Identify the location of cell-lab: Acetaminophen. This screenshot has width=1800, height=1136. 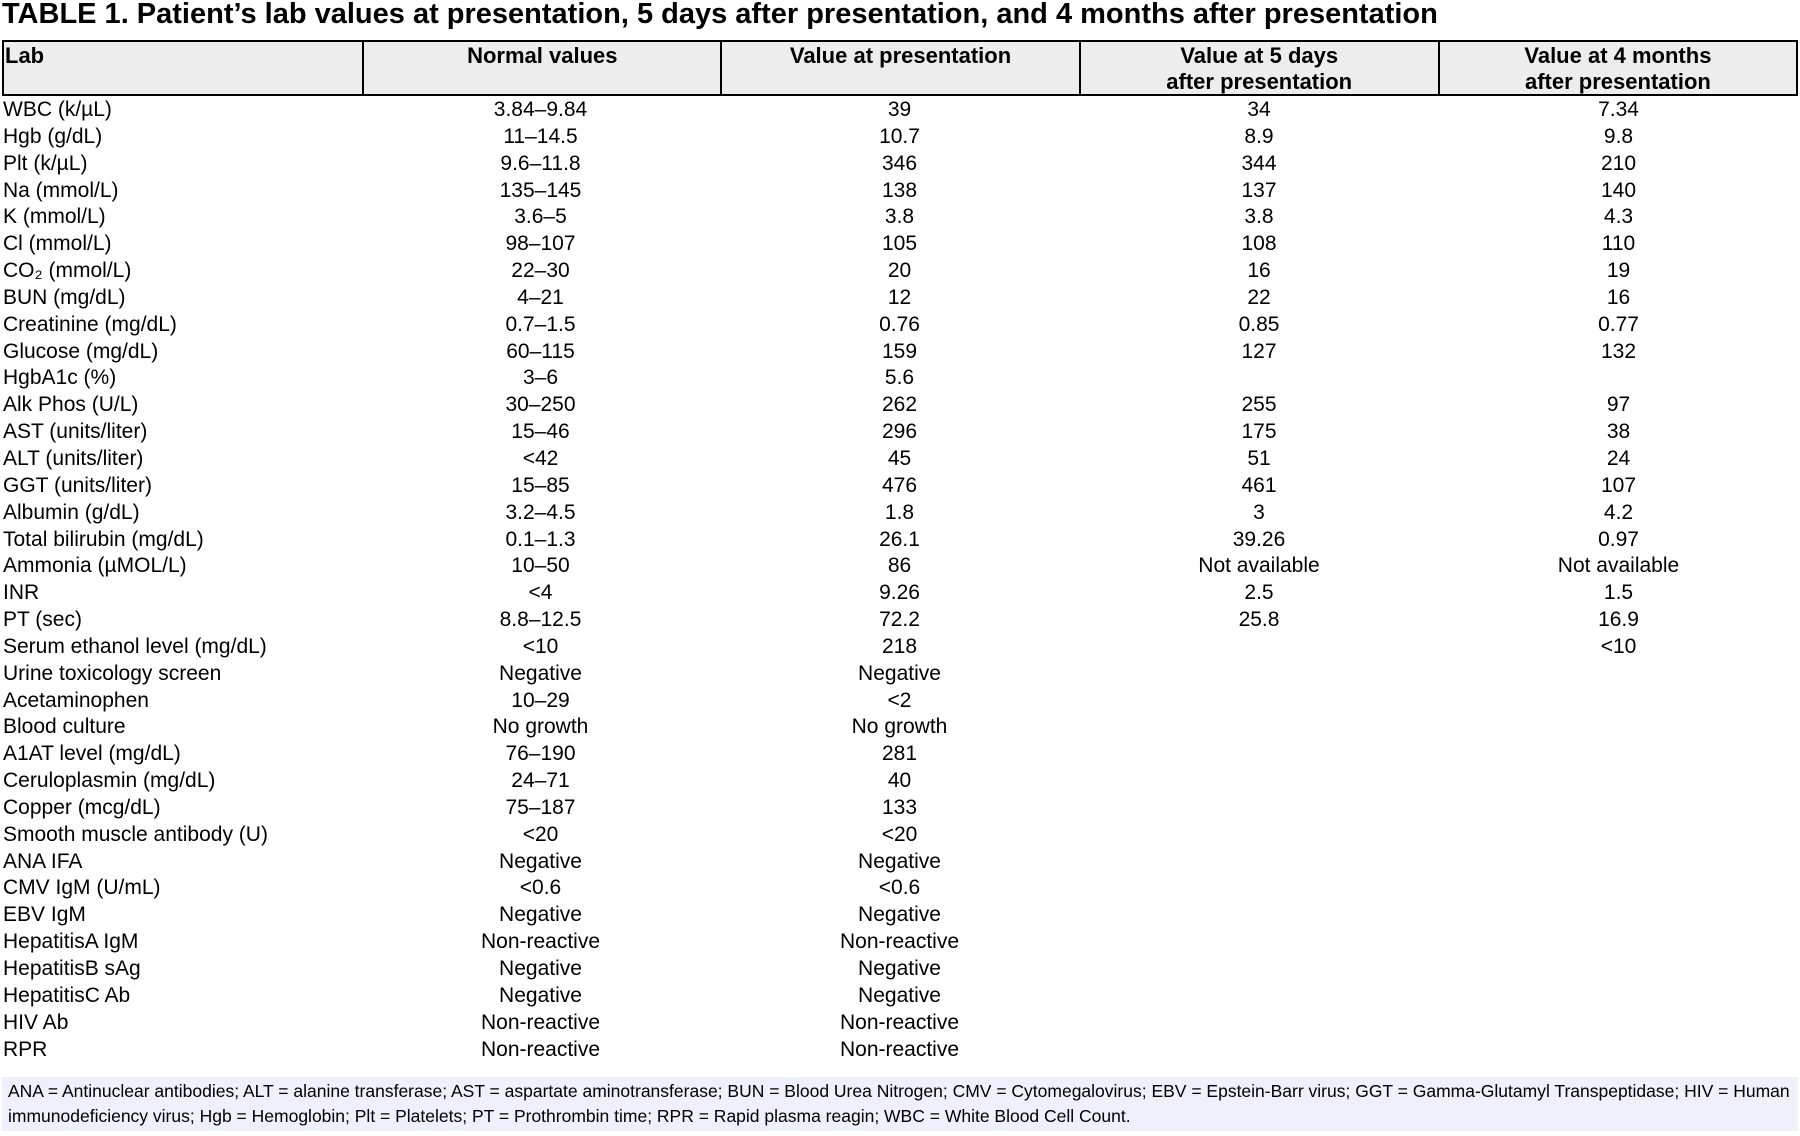
(76, 700).